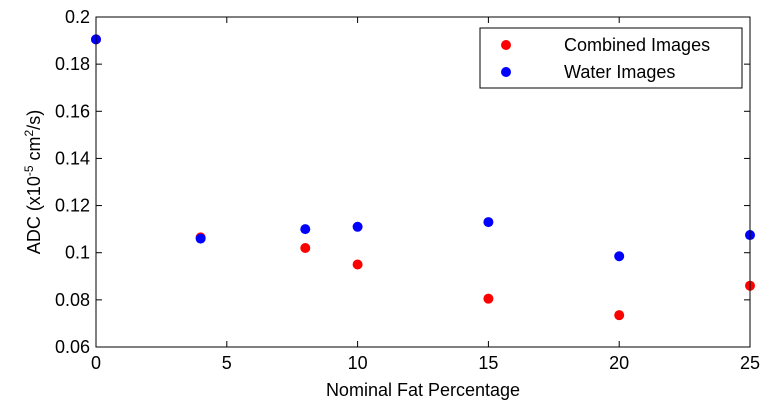  Describe the element at coordinates (29, 132) in the screenshot. I see `y-axis-title-exp2: 2` at that location.